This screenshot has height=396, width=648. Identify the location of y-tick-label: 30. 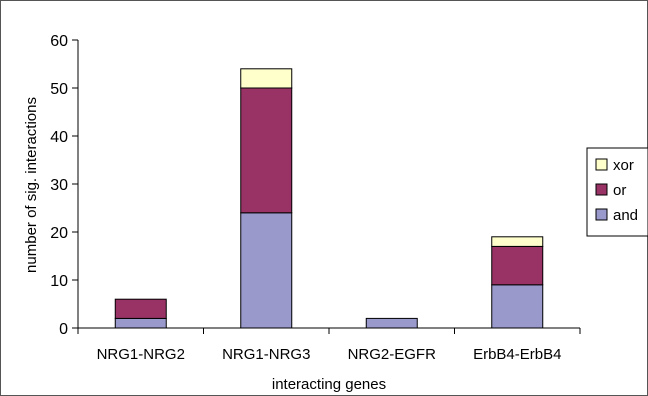
(59, 185).